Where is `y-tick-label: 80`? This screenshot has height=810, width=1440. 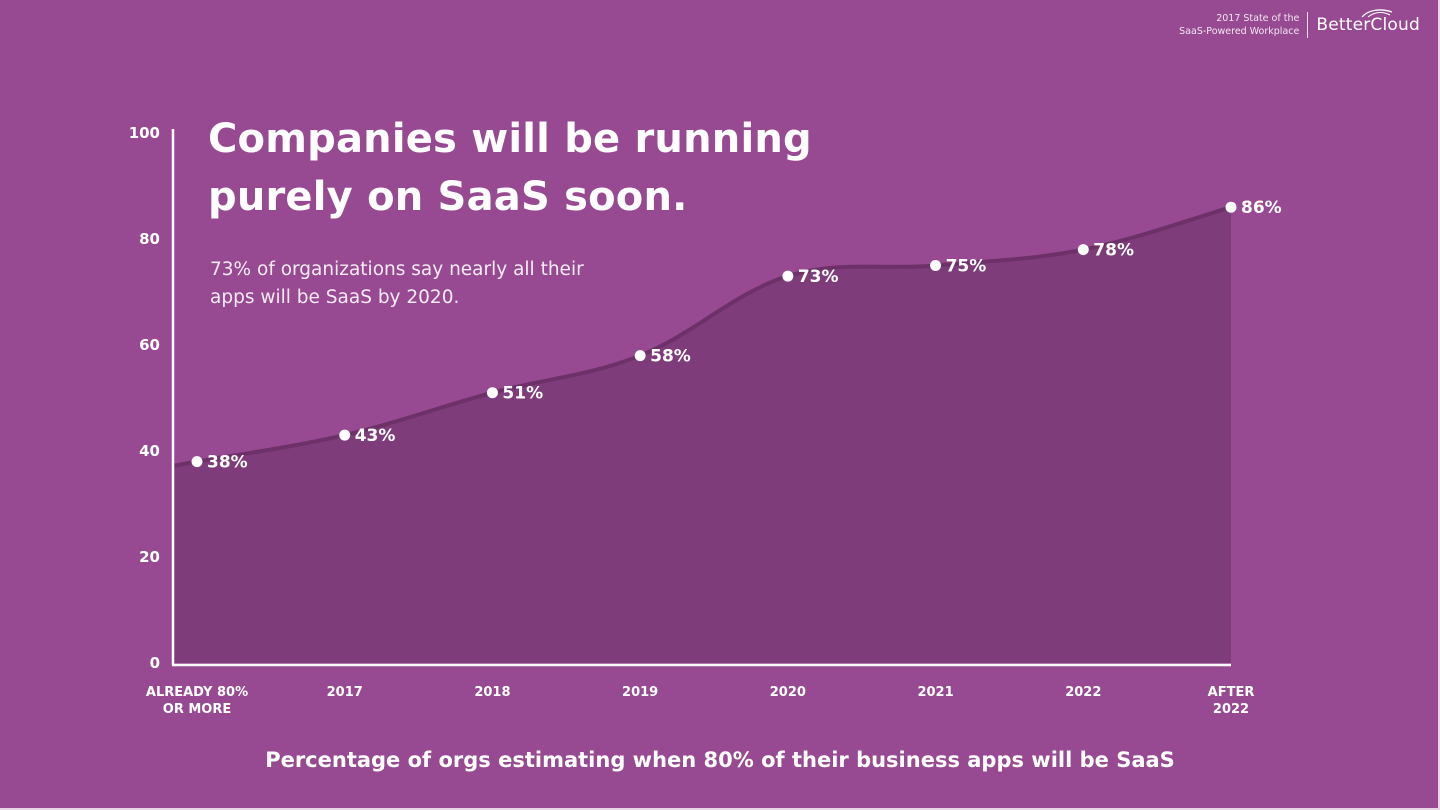
y-tick-label: 80 is located at coordinates (149, 239).